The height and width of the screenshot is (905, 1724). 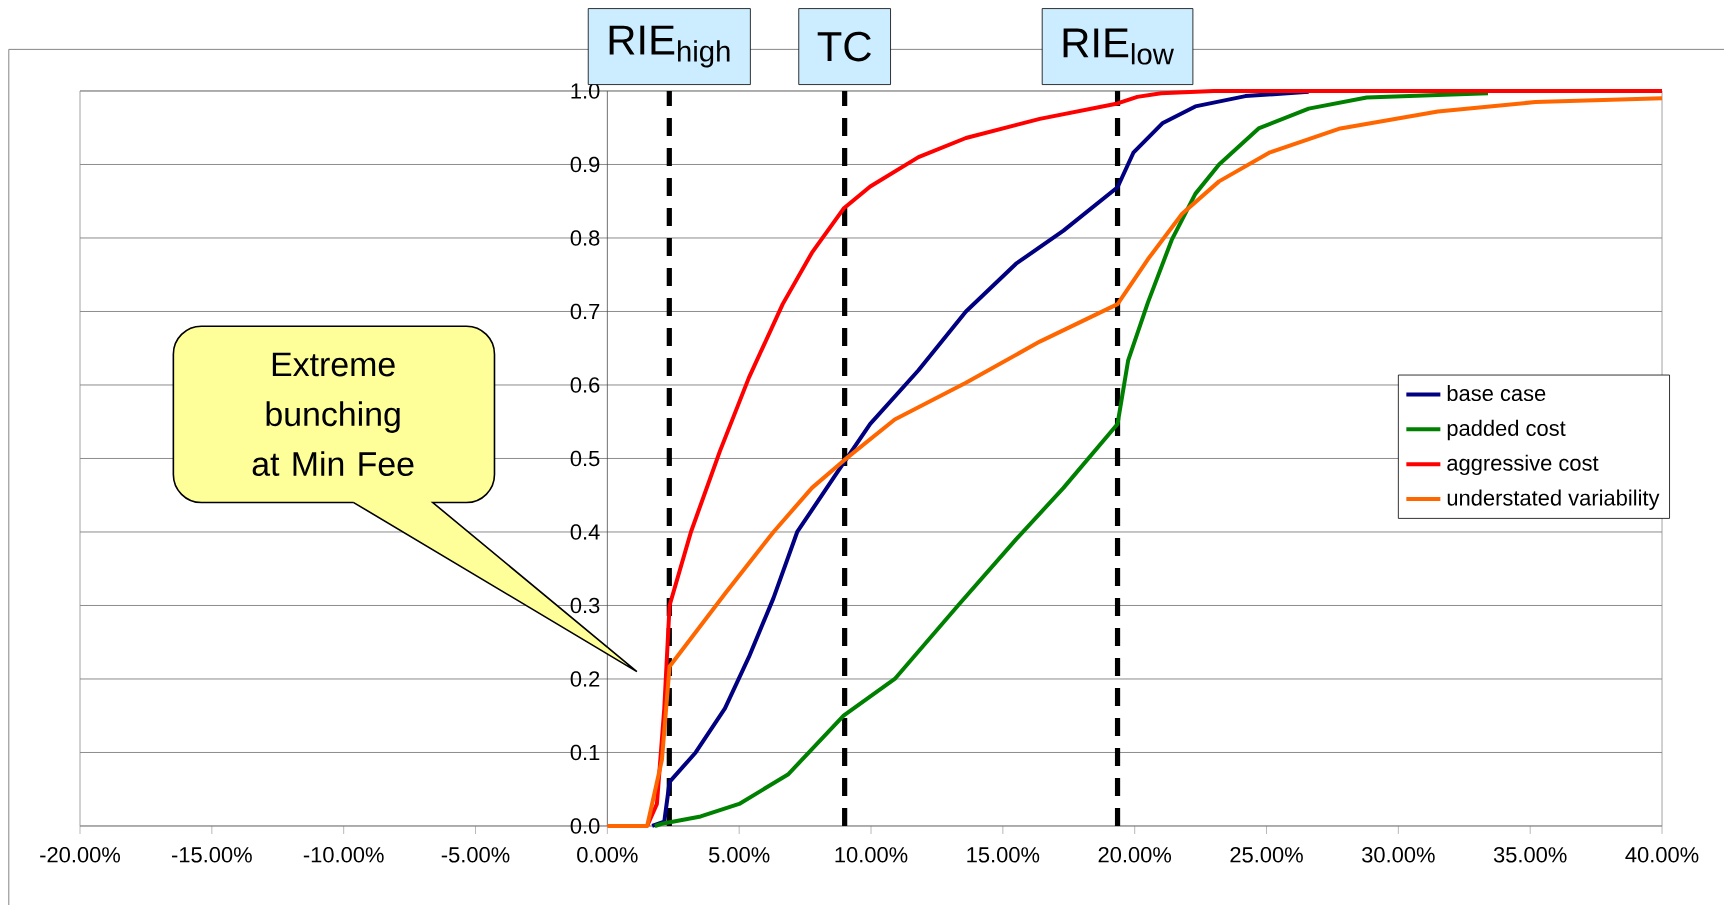 I want to click on legend-label: understated variability, so click(x=1553, y=499).